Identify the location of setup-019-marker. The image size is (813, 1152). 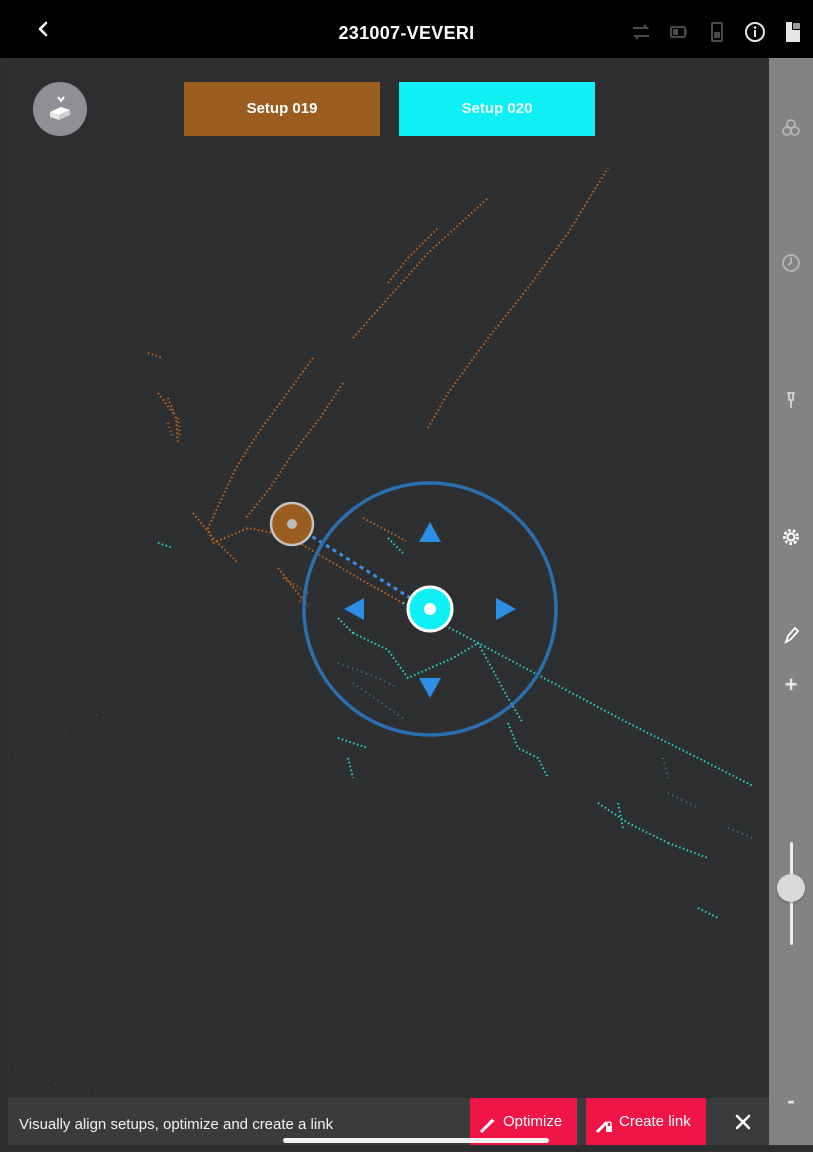
(292, 524).